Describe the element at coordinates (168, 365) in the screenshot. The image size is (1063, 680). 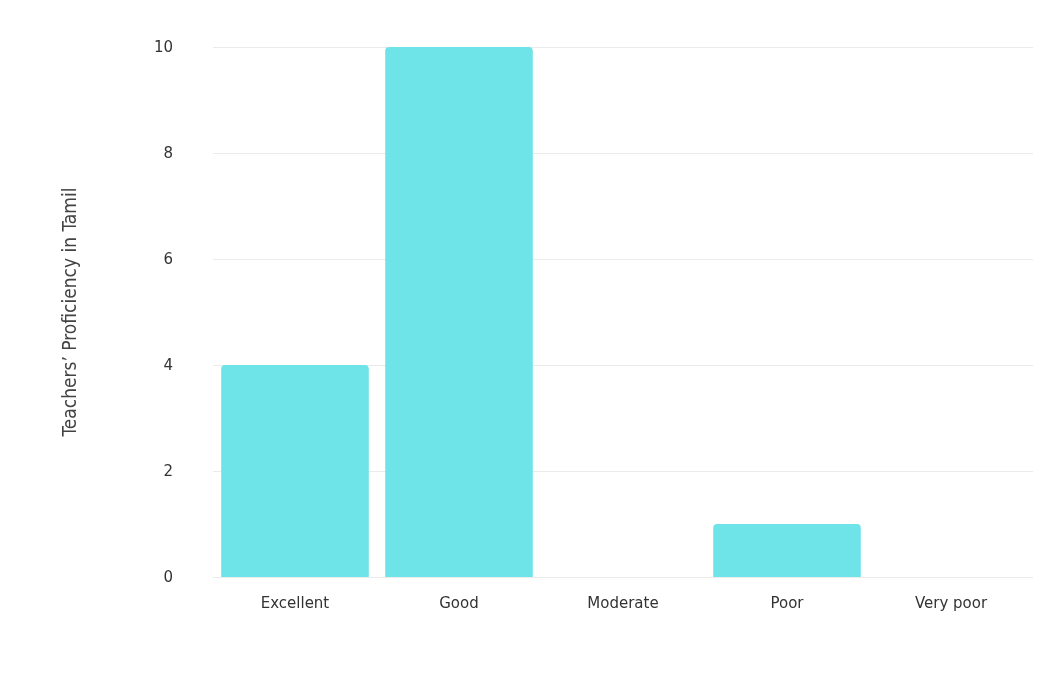
I see `y-tick-label: 4` at that location.